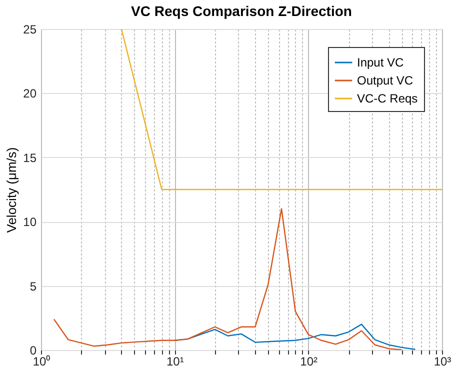  Describe the element at coordinates (41, 361) in the screenshot. I see `x-tick-label: 10⁰` at that location.